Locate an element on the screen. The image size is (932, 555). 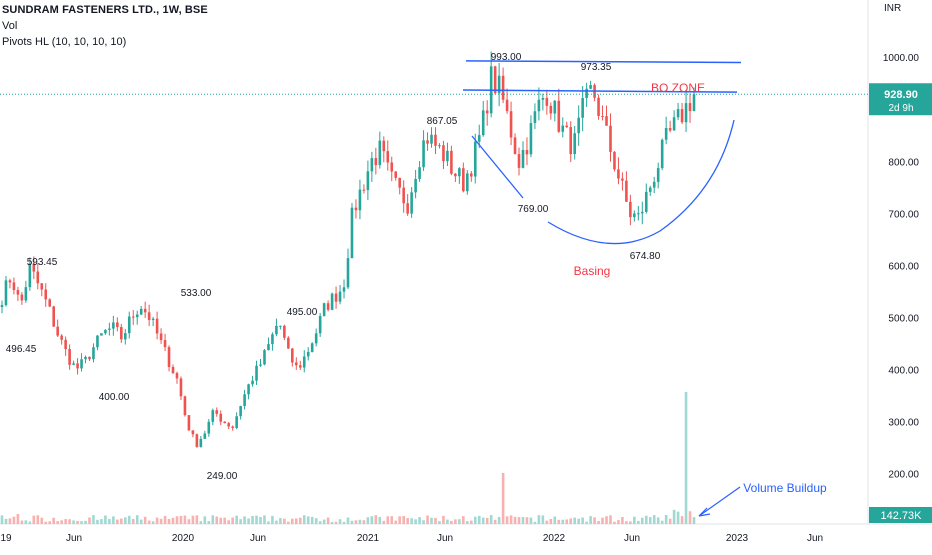
volume-indicator-label: Vol is located at coordinates (10, 26).